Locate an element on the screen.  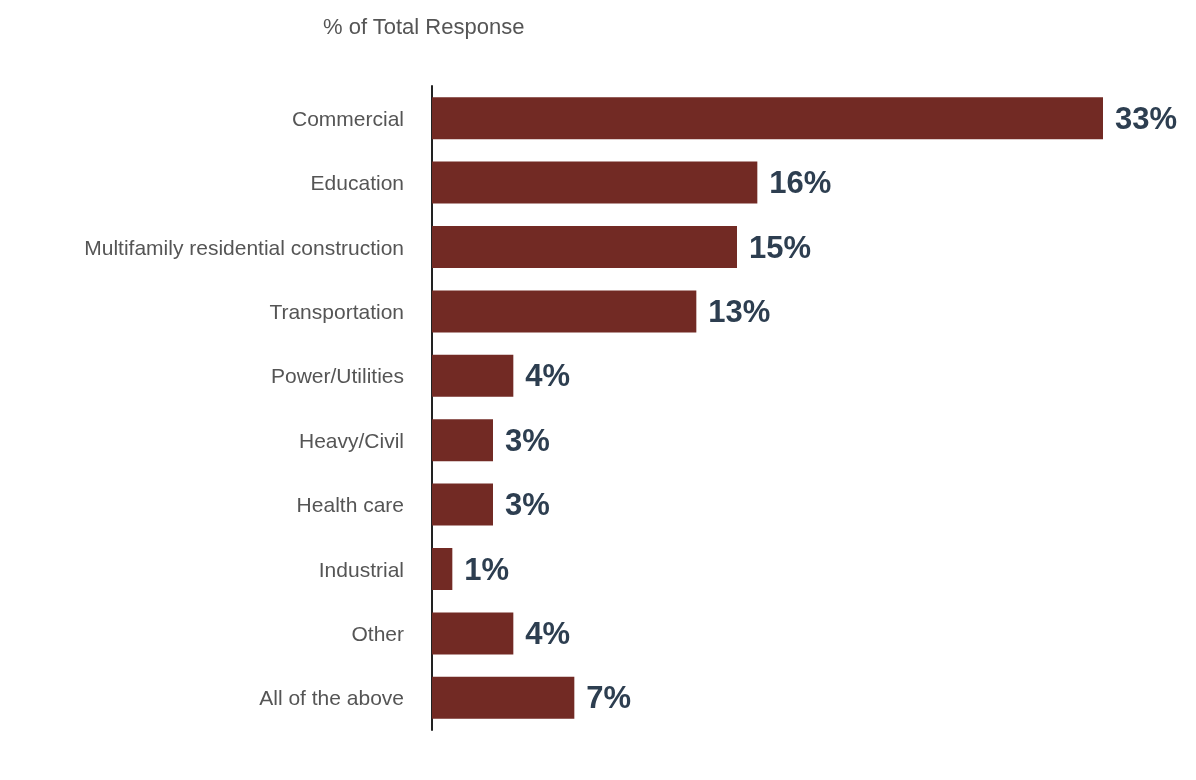
data-label: 33% is located at coordinates (1146, 118).